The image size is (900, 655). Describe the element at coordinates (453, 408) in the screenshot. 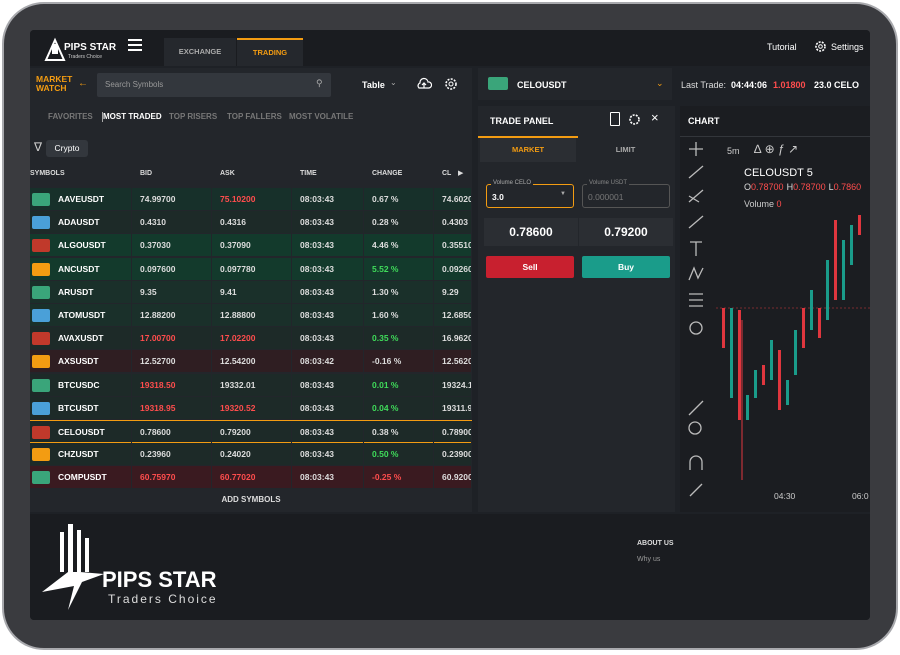

I see `table-cell: 19311.9` at that location.